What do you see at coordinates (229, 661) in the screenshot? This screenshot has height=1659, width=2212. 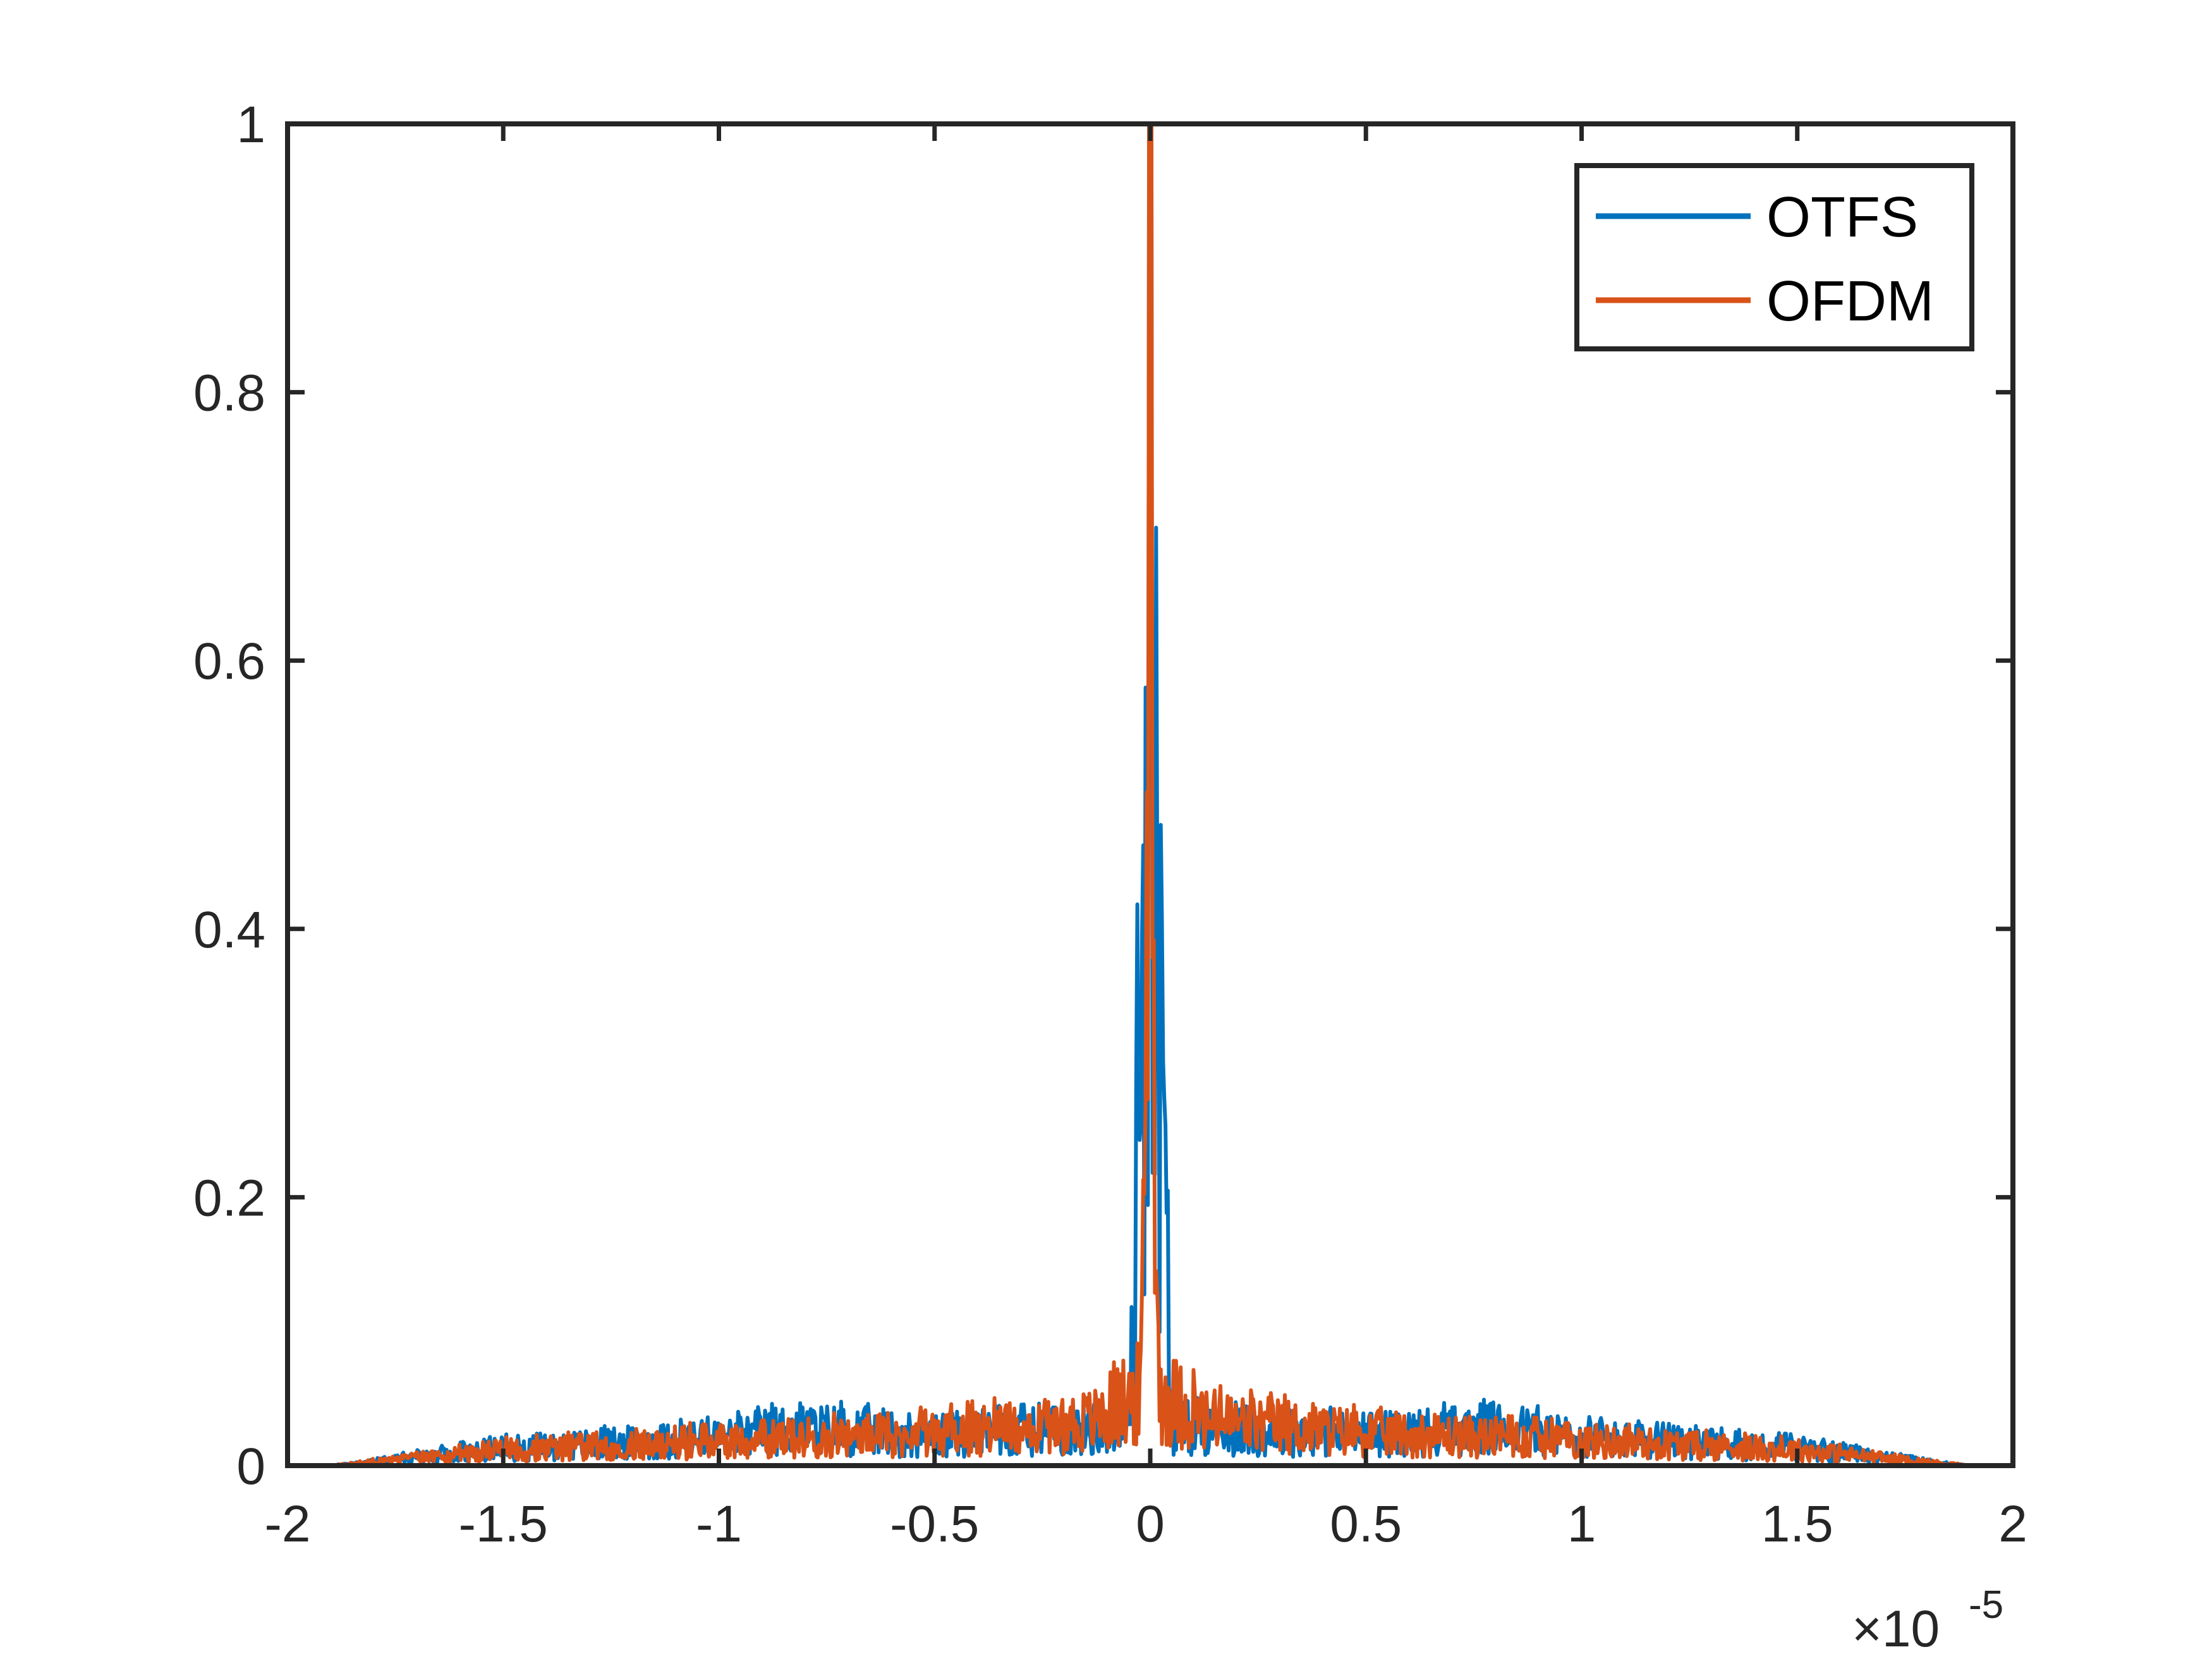 I see `y-tick-label: 0.6` at bounding box center [229, 661].